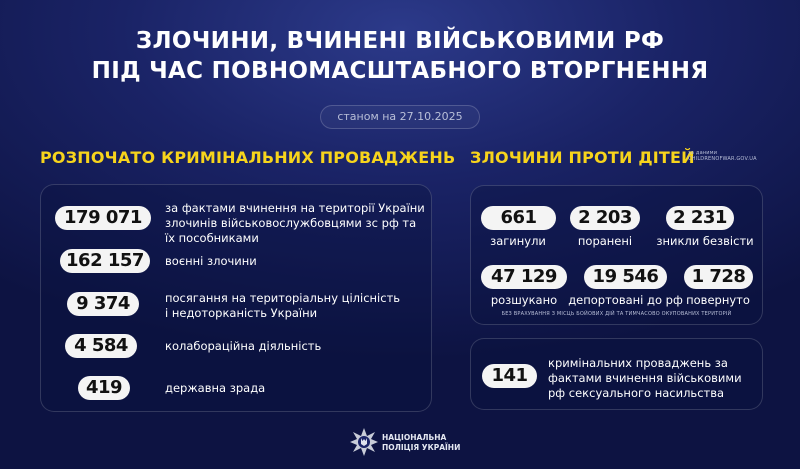  Describe the element at coordinates (700, 218) in the screenshot. I see `stat-pill: 2 231` at that location.